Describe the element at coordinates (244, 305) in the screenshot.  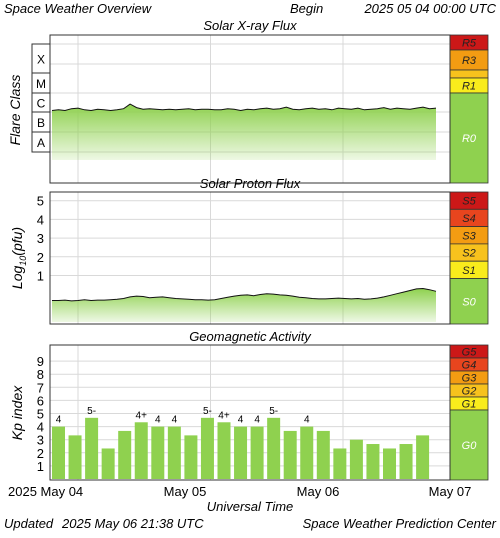
I see `proton-flux-area` at that location.